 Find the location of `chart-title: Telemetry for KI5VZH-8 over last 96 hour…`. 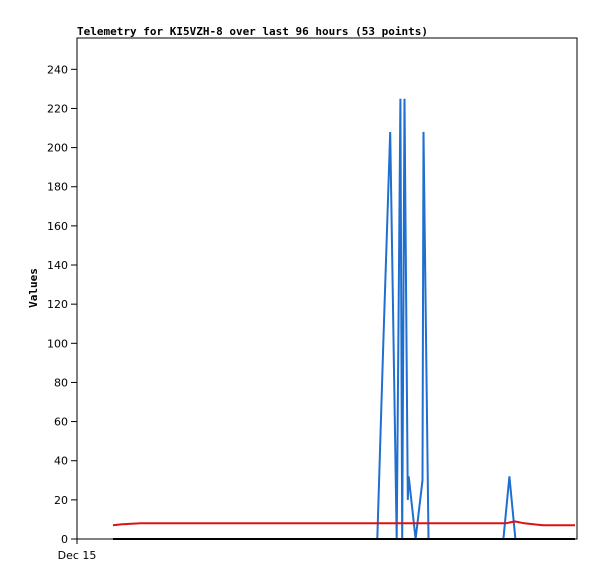

chart-title: Telemetry for KI5VZH-8 over last 96 hour… is located at coordinates (252, 31).